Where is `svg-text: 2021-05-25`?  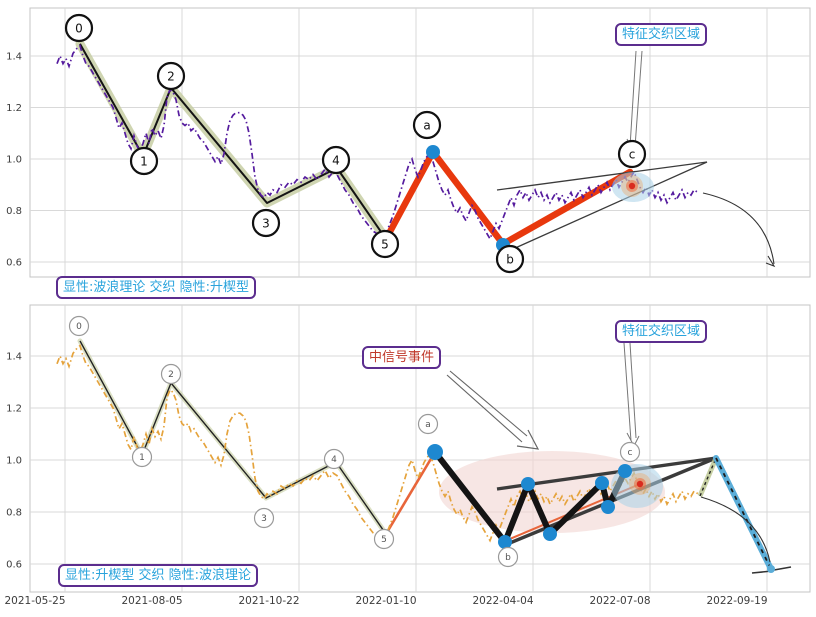 svg-text: 2021-05-25 is located at coordinates (34, 601).